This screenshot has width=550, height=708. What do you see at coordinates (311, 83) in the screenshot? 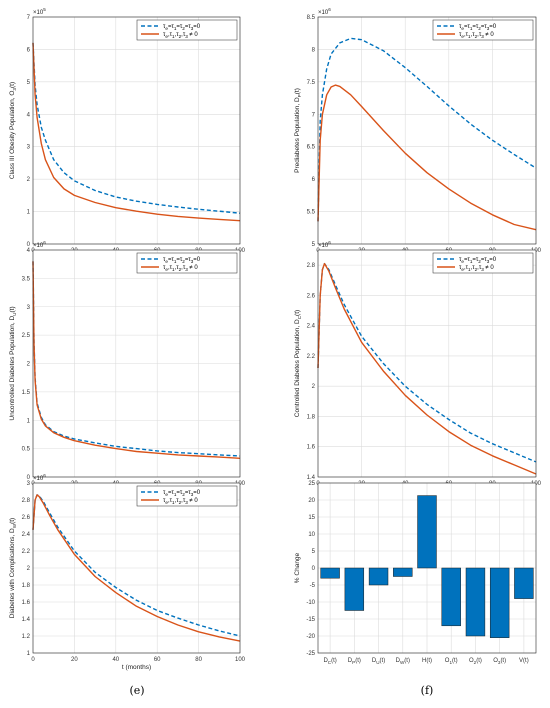
I see `y-tick-label: 7.5` at bounding box center [311, 83].